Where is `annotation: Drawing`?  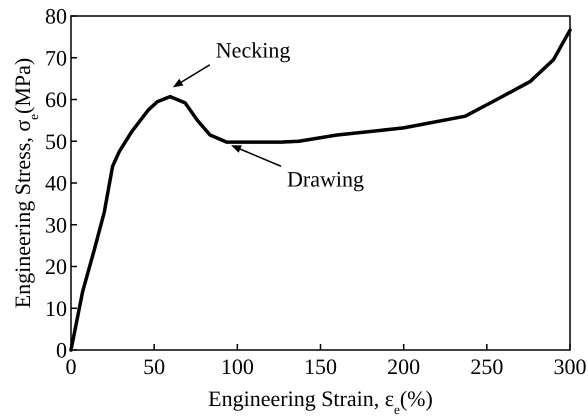 annotation: Drawing is located at coordinates (325, 179).